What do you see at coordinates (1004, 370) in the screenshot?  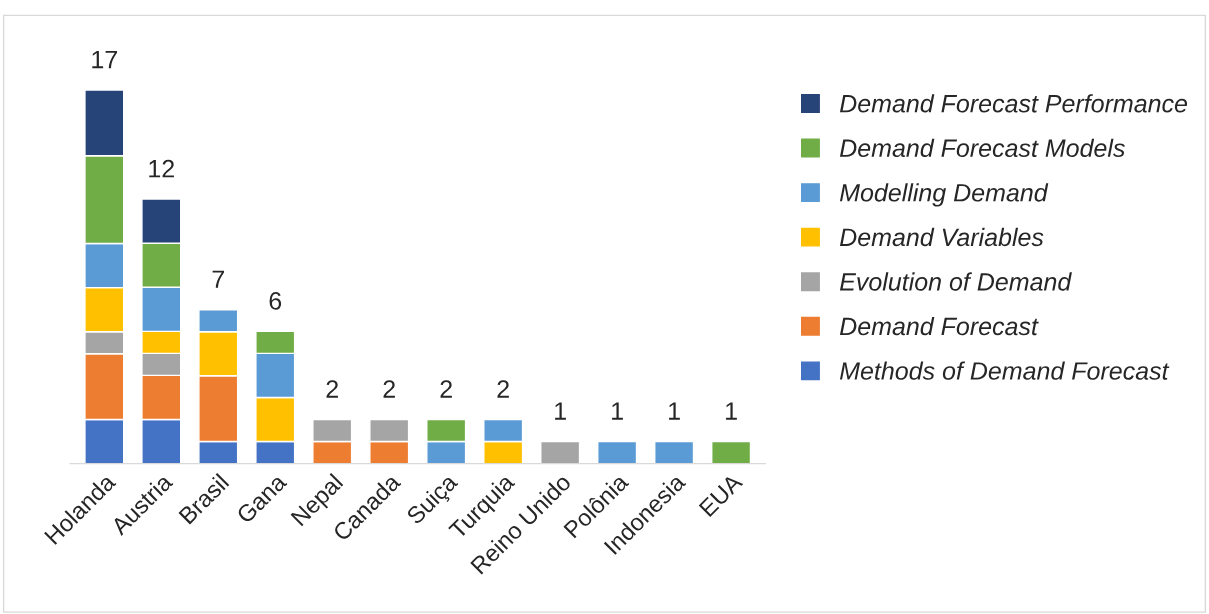 I see `legend-label: Methods of Demand Forecast` at bounding box center [1004, 370].